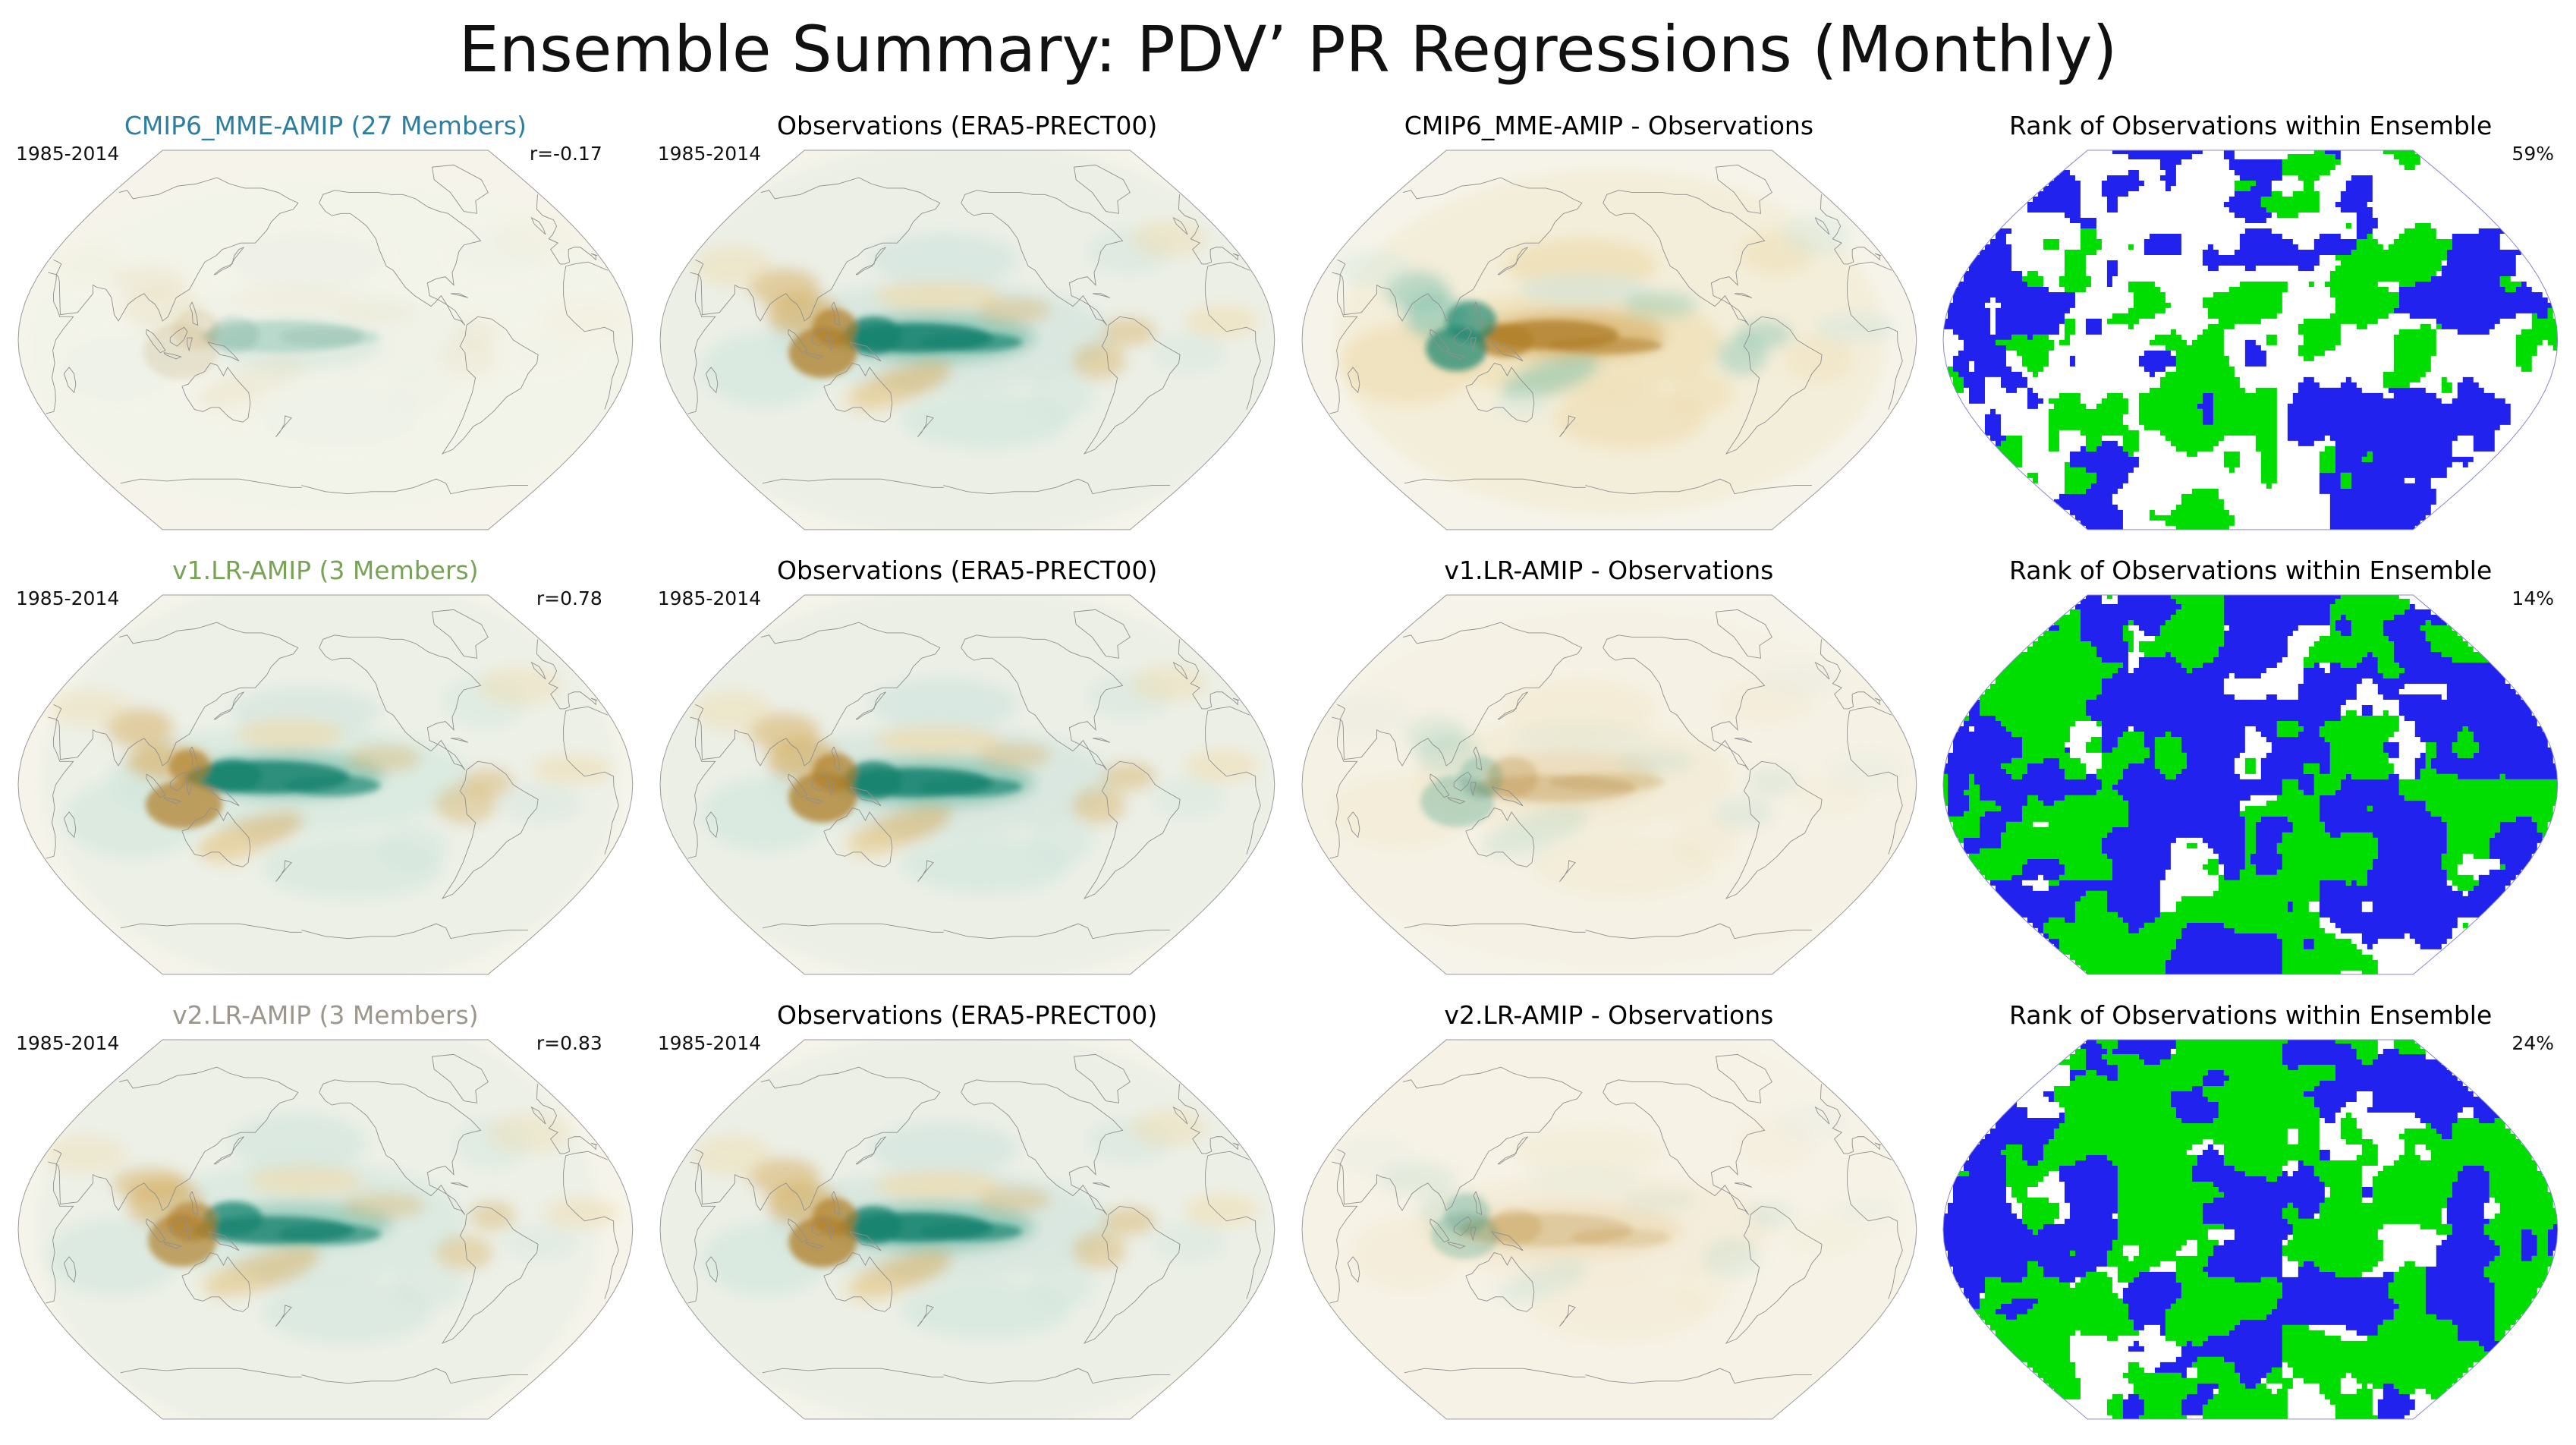 This screenshot has width=2576, height=1445. I want to click on rank-map-row3, so click(2250, 1229).